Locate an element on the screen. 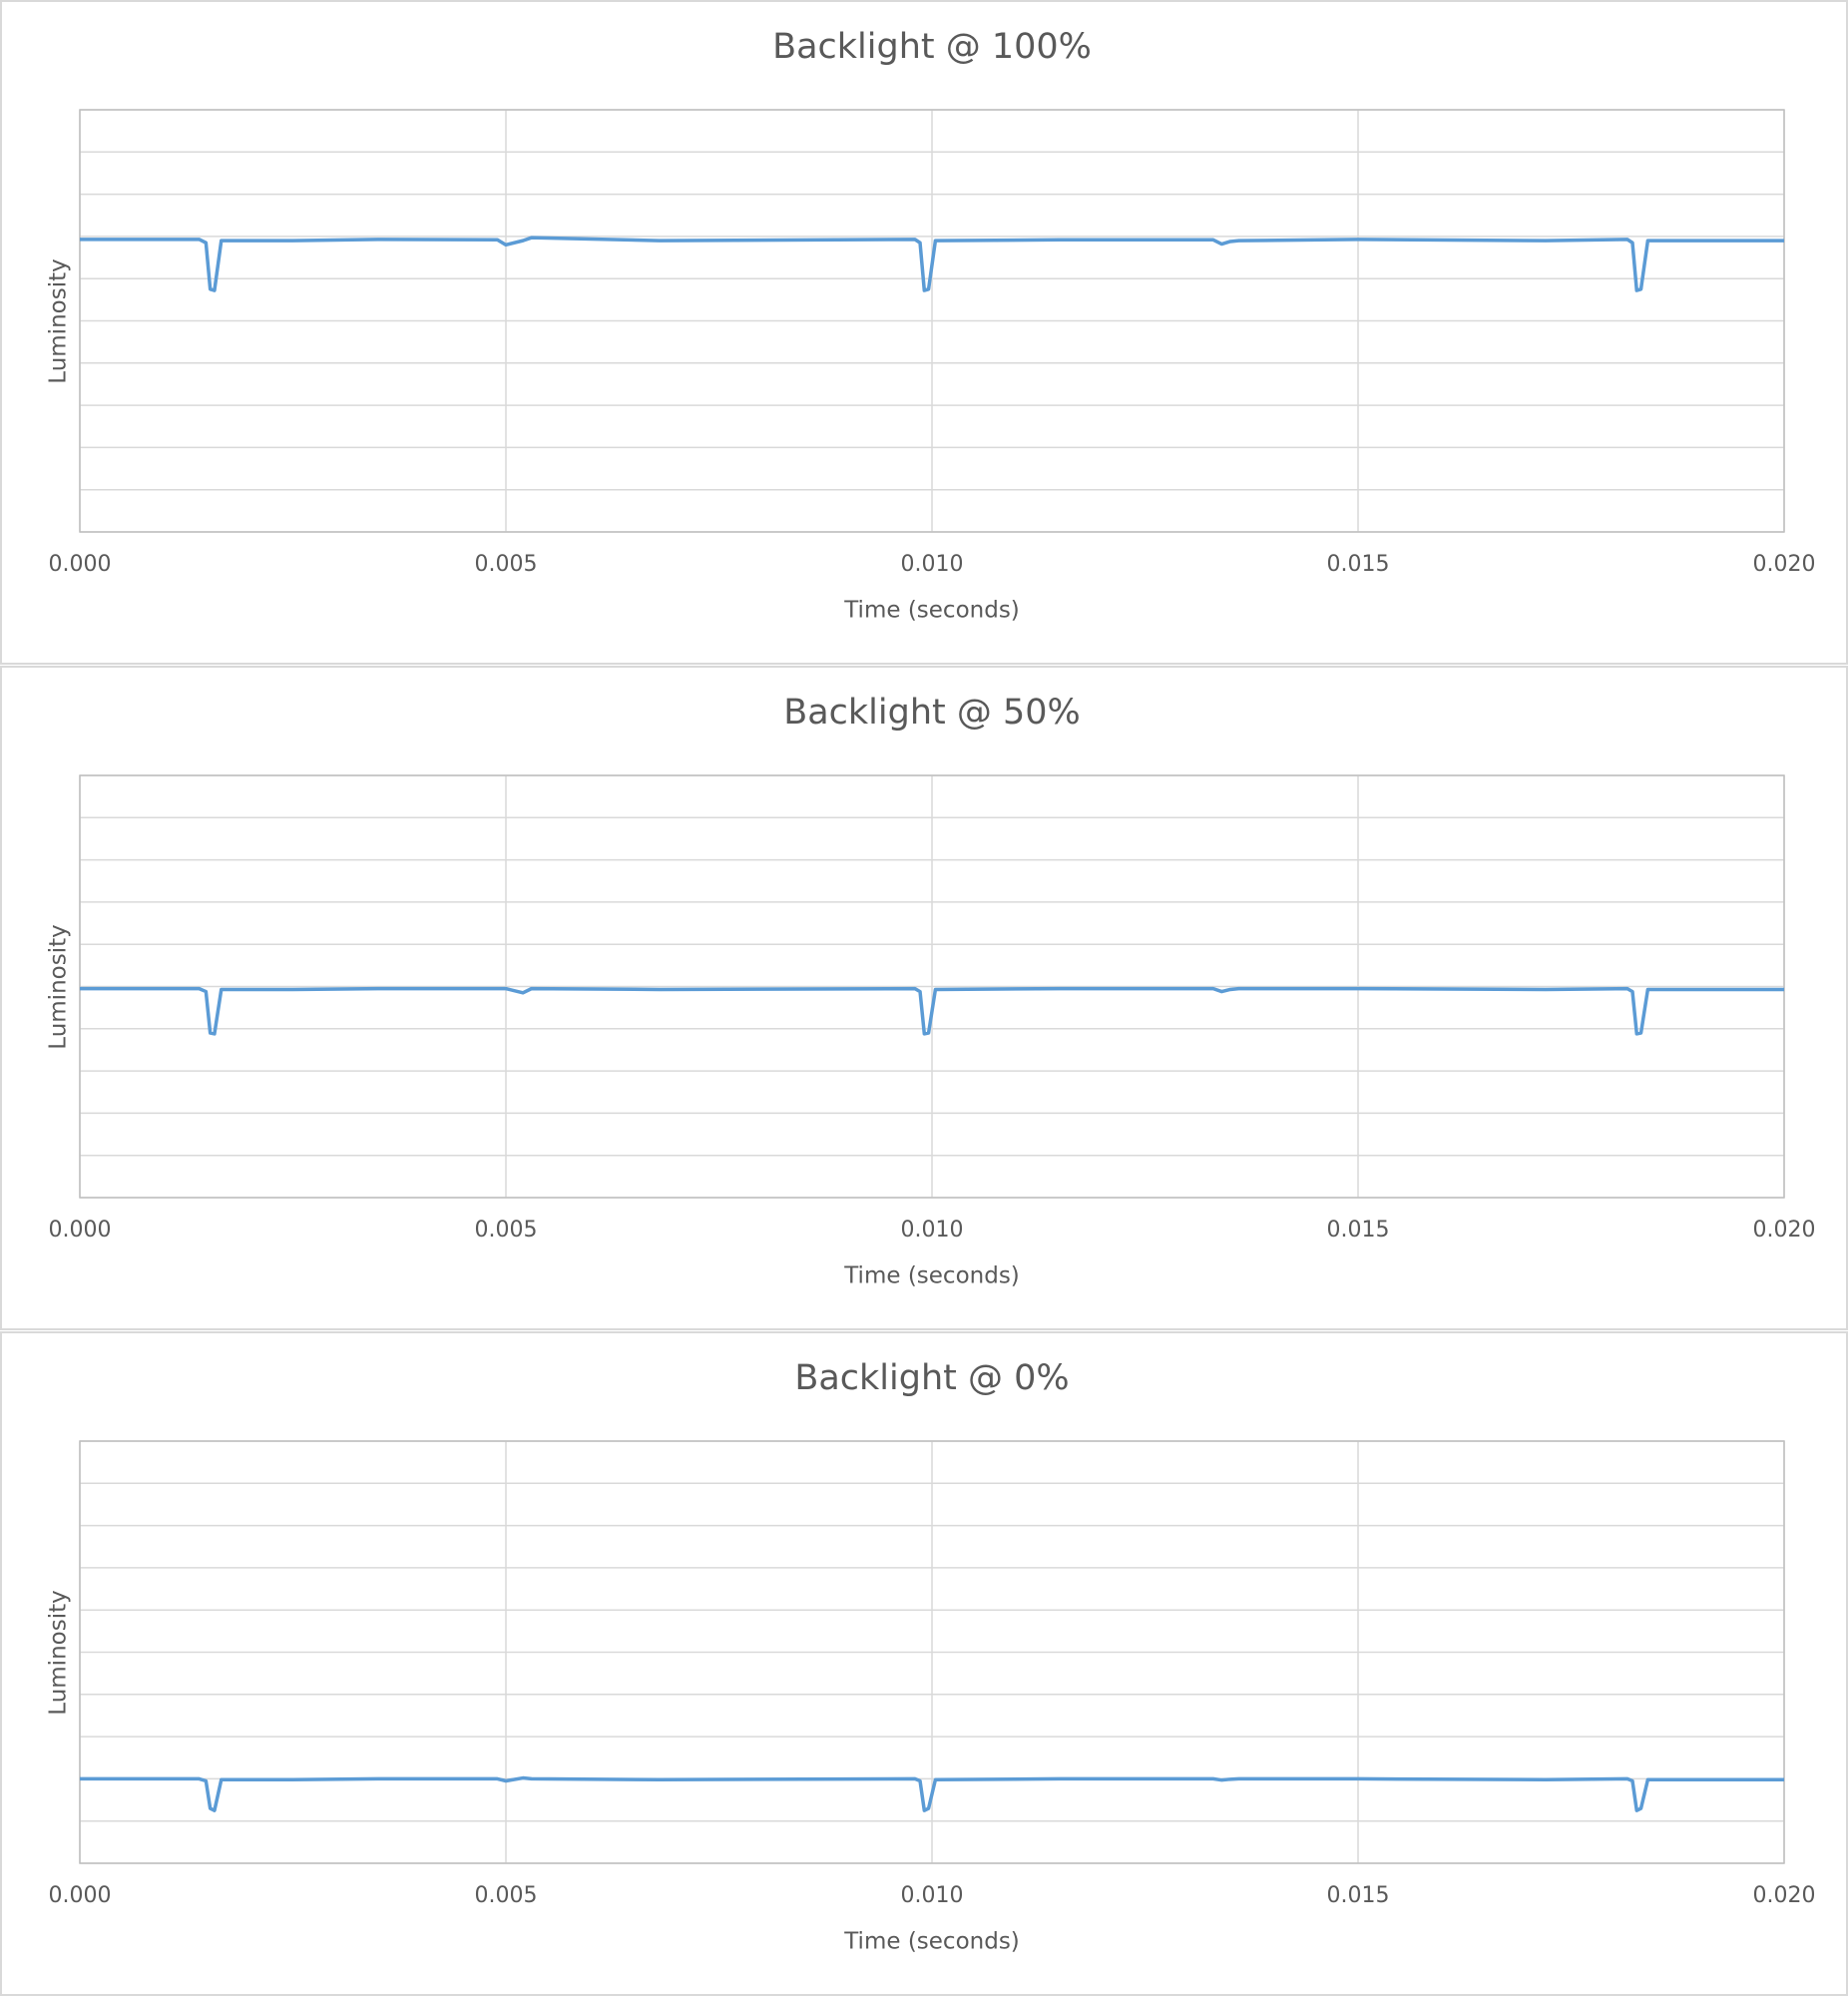 Image resolution: width=1848 pixels, height=1996 pixels. chart-title: Backlight @ 50% is located at coordinates (932, 713).